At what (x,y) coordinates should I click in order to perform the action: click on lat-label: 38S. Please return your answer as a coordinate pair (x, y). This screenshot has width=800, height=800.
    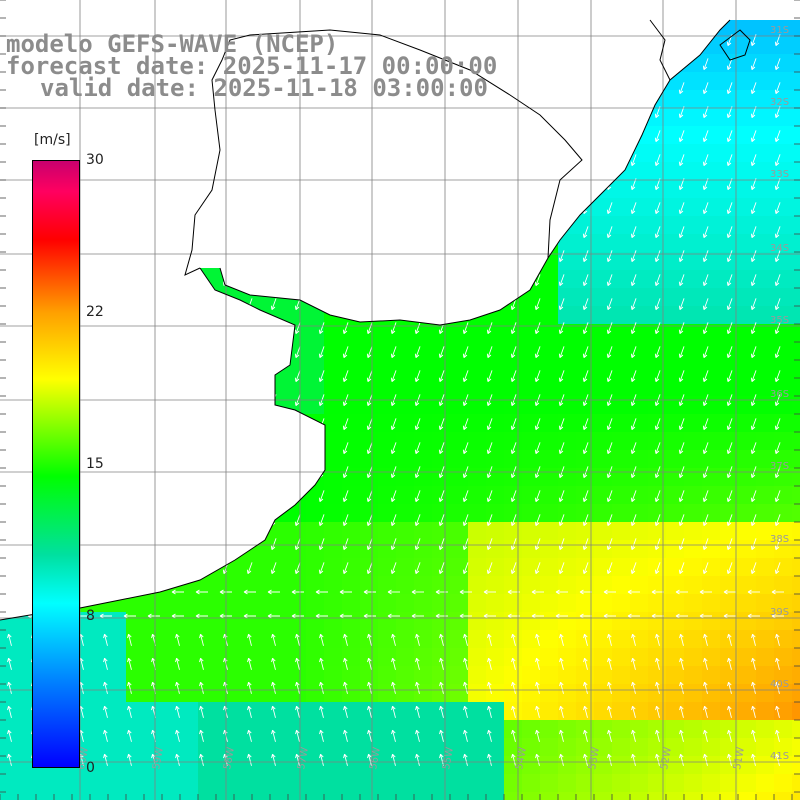
    Looking at the image, I should click on (779, 539).